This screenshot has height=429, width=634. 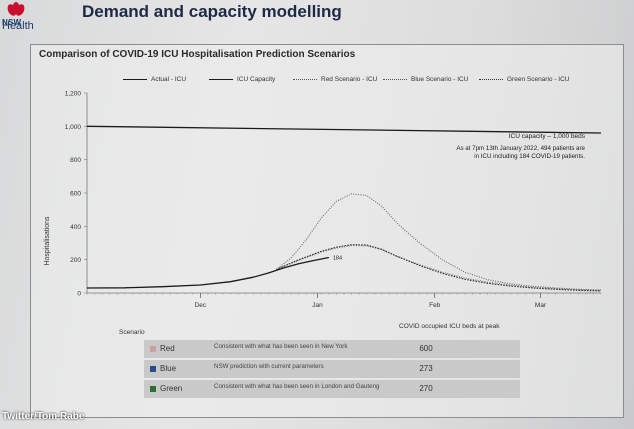 What do you see at coordinates (426, 348) in the screenshot?
I see `scenario-peak: 600` at bounding box center [426, 348].